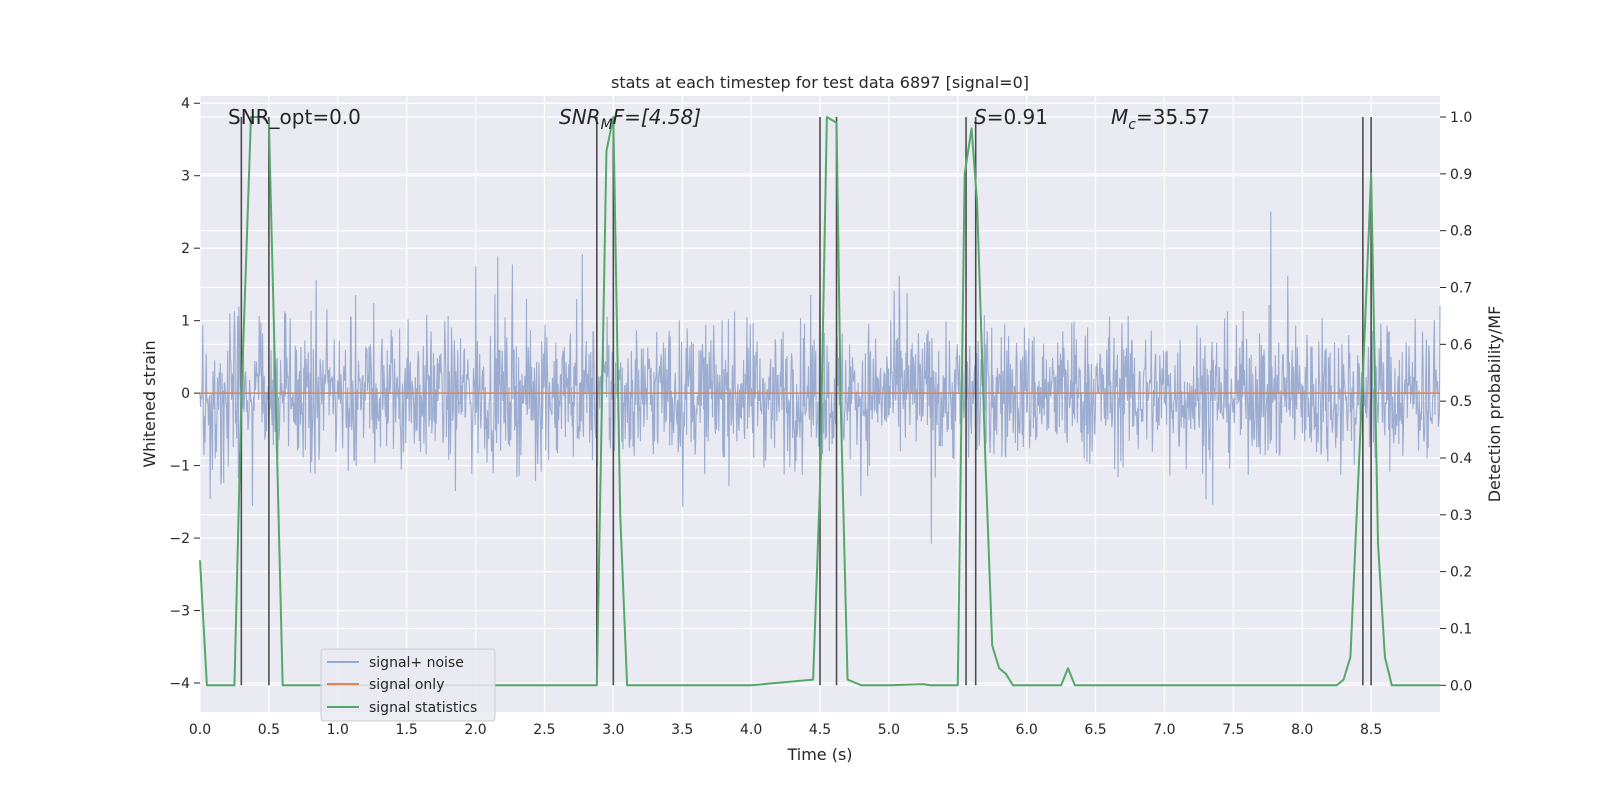 This screenshot has width=1600, height=800. What do you see at coordinates (294, 117) in the screenshot?
I see `snr-opt-annotation: SNR_opt=0.0` at bounding box center [294, 117].